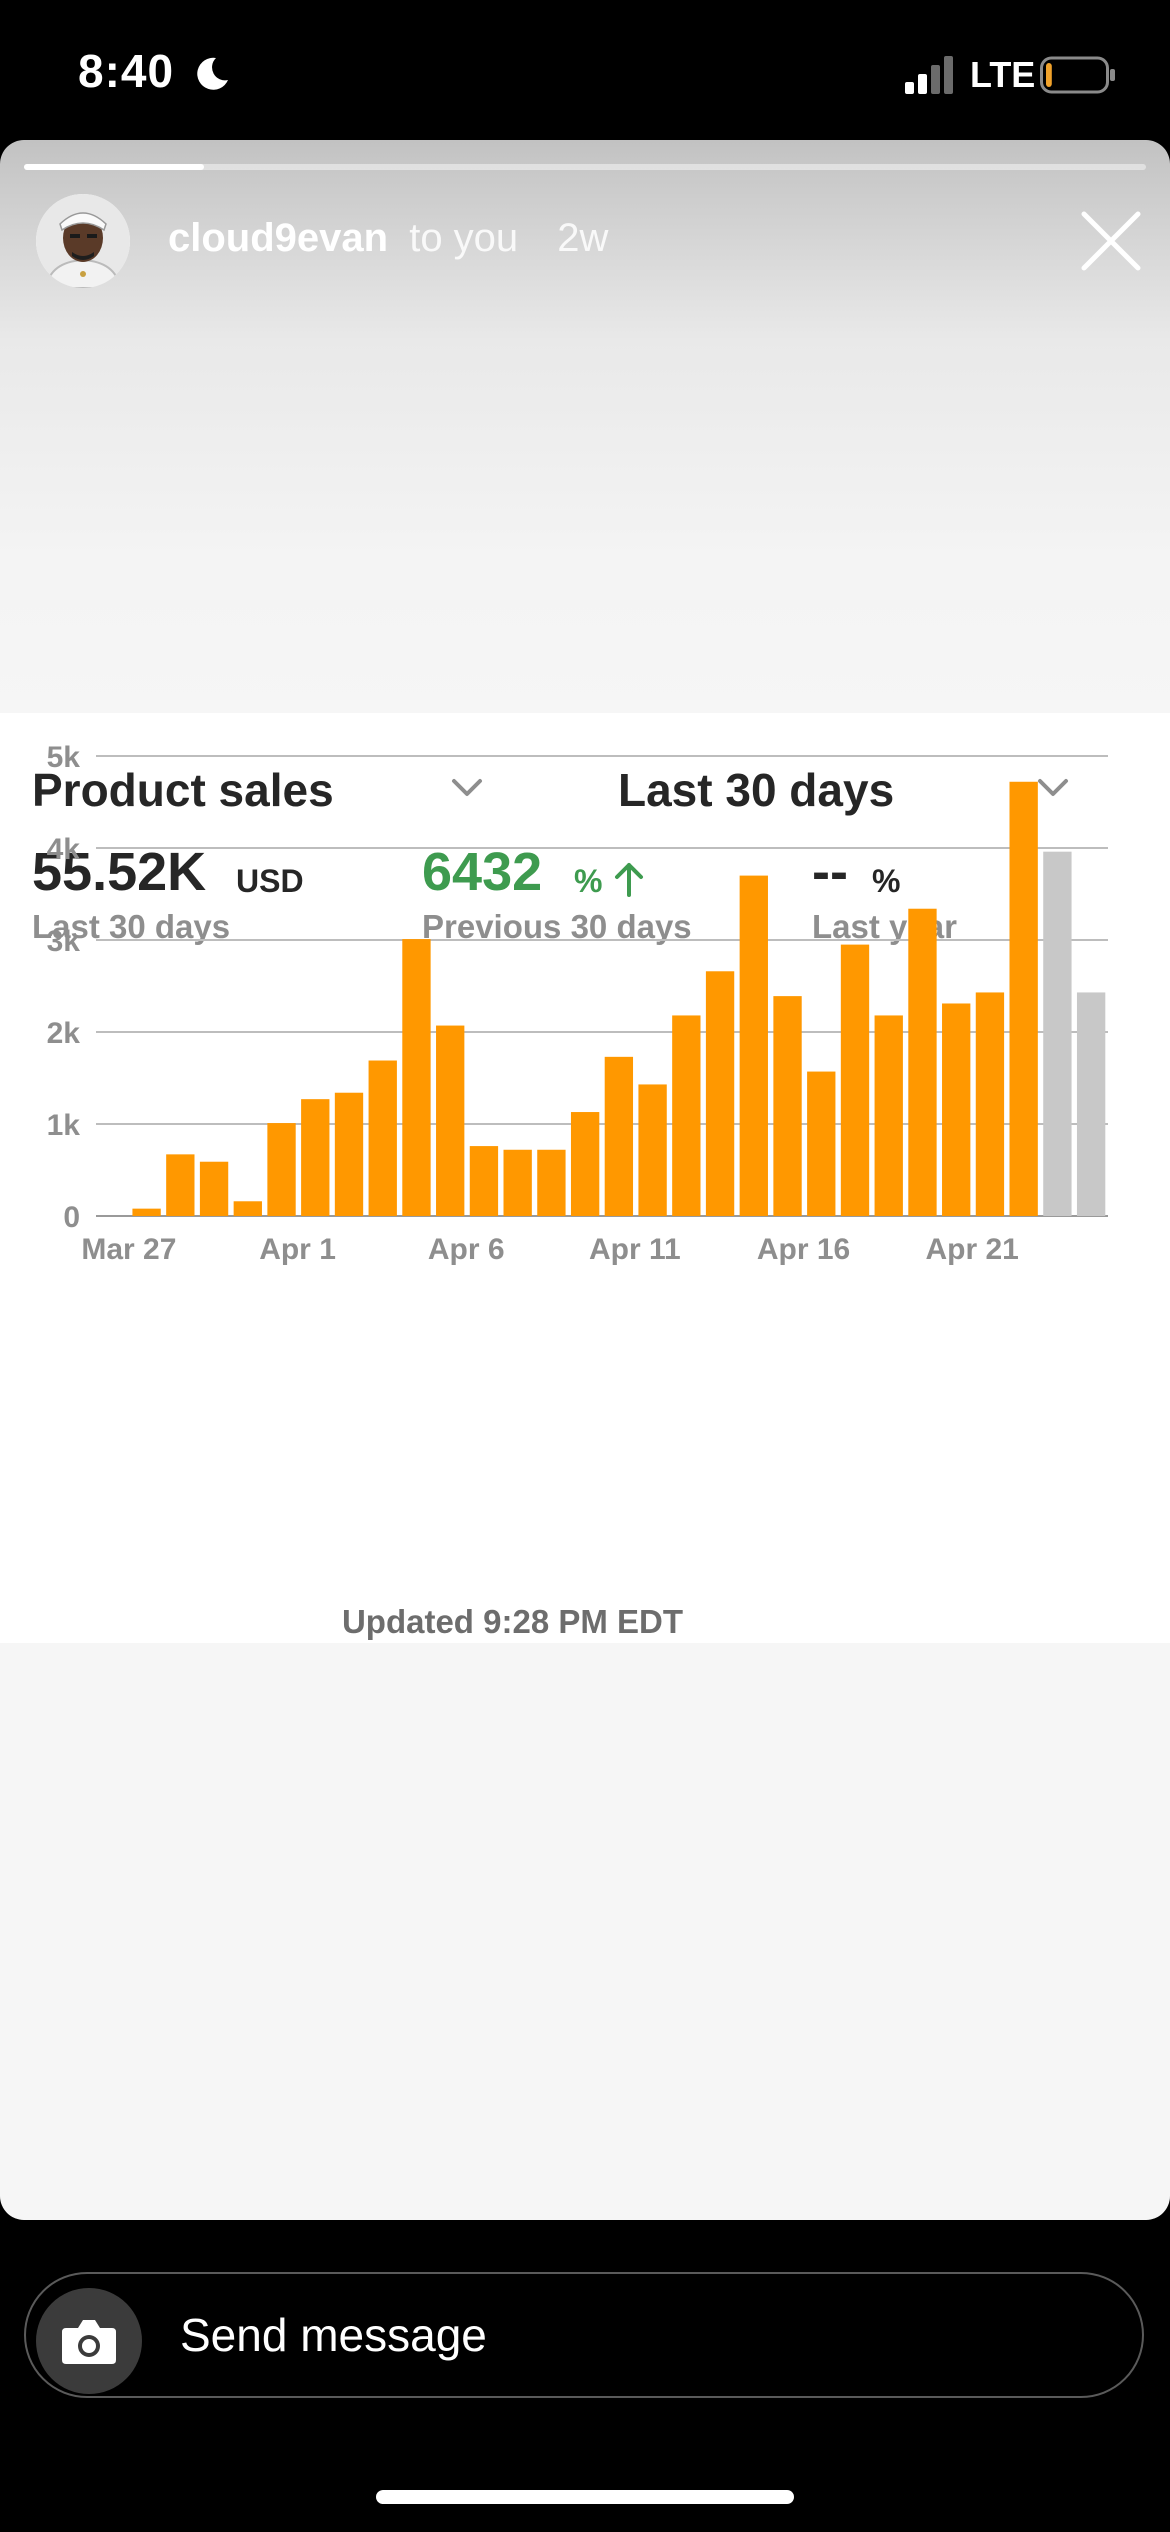 This screenshot has width=1170, height=2532. I want to click on y-tick-label: 1k, so click(64, 1125).